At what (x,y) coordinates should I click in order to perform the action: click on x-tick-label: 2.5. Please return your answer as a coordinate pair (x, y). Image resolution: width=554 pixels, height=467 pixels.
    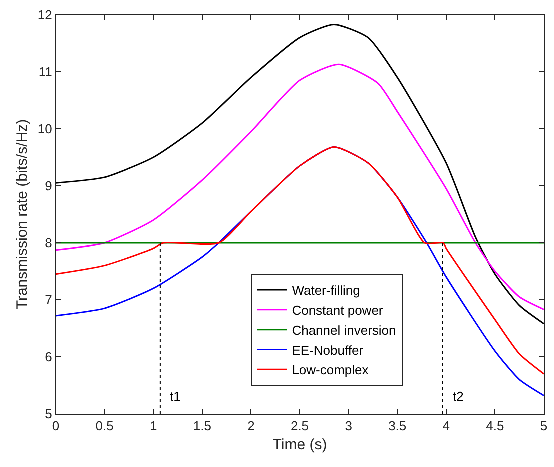
    Looking at the image, I should click on (300, 426).